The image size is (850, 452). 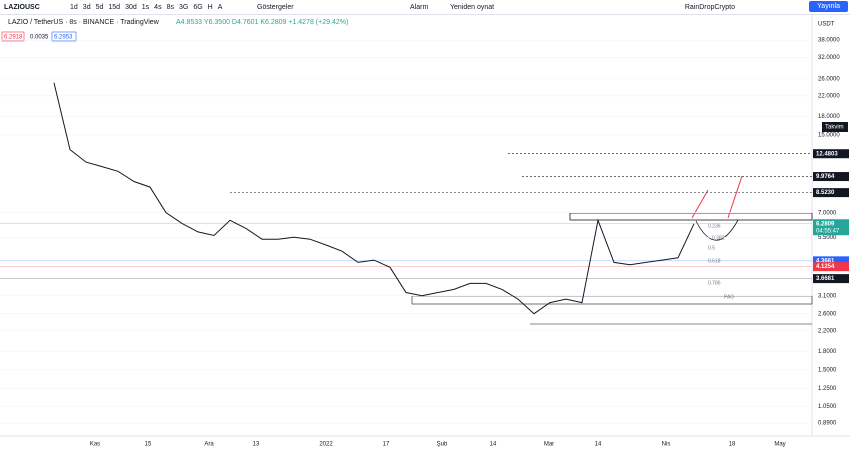 What do you see at coordinates (131, 7) in the screenshot?
I see `interval-button: 30d` at bounding box center [131, 7].